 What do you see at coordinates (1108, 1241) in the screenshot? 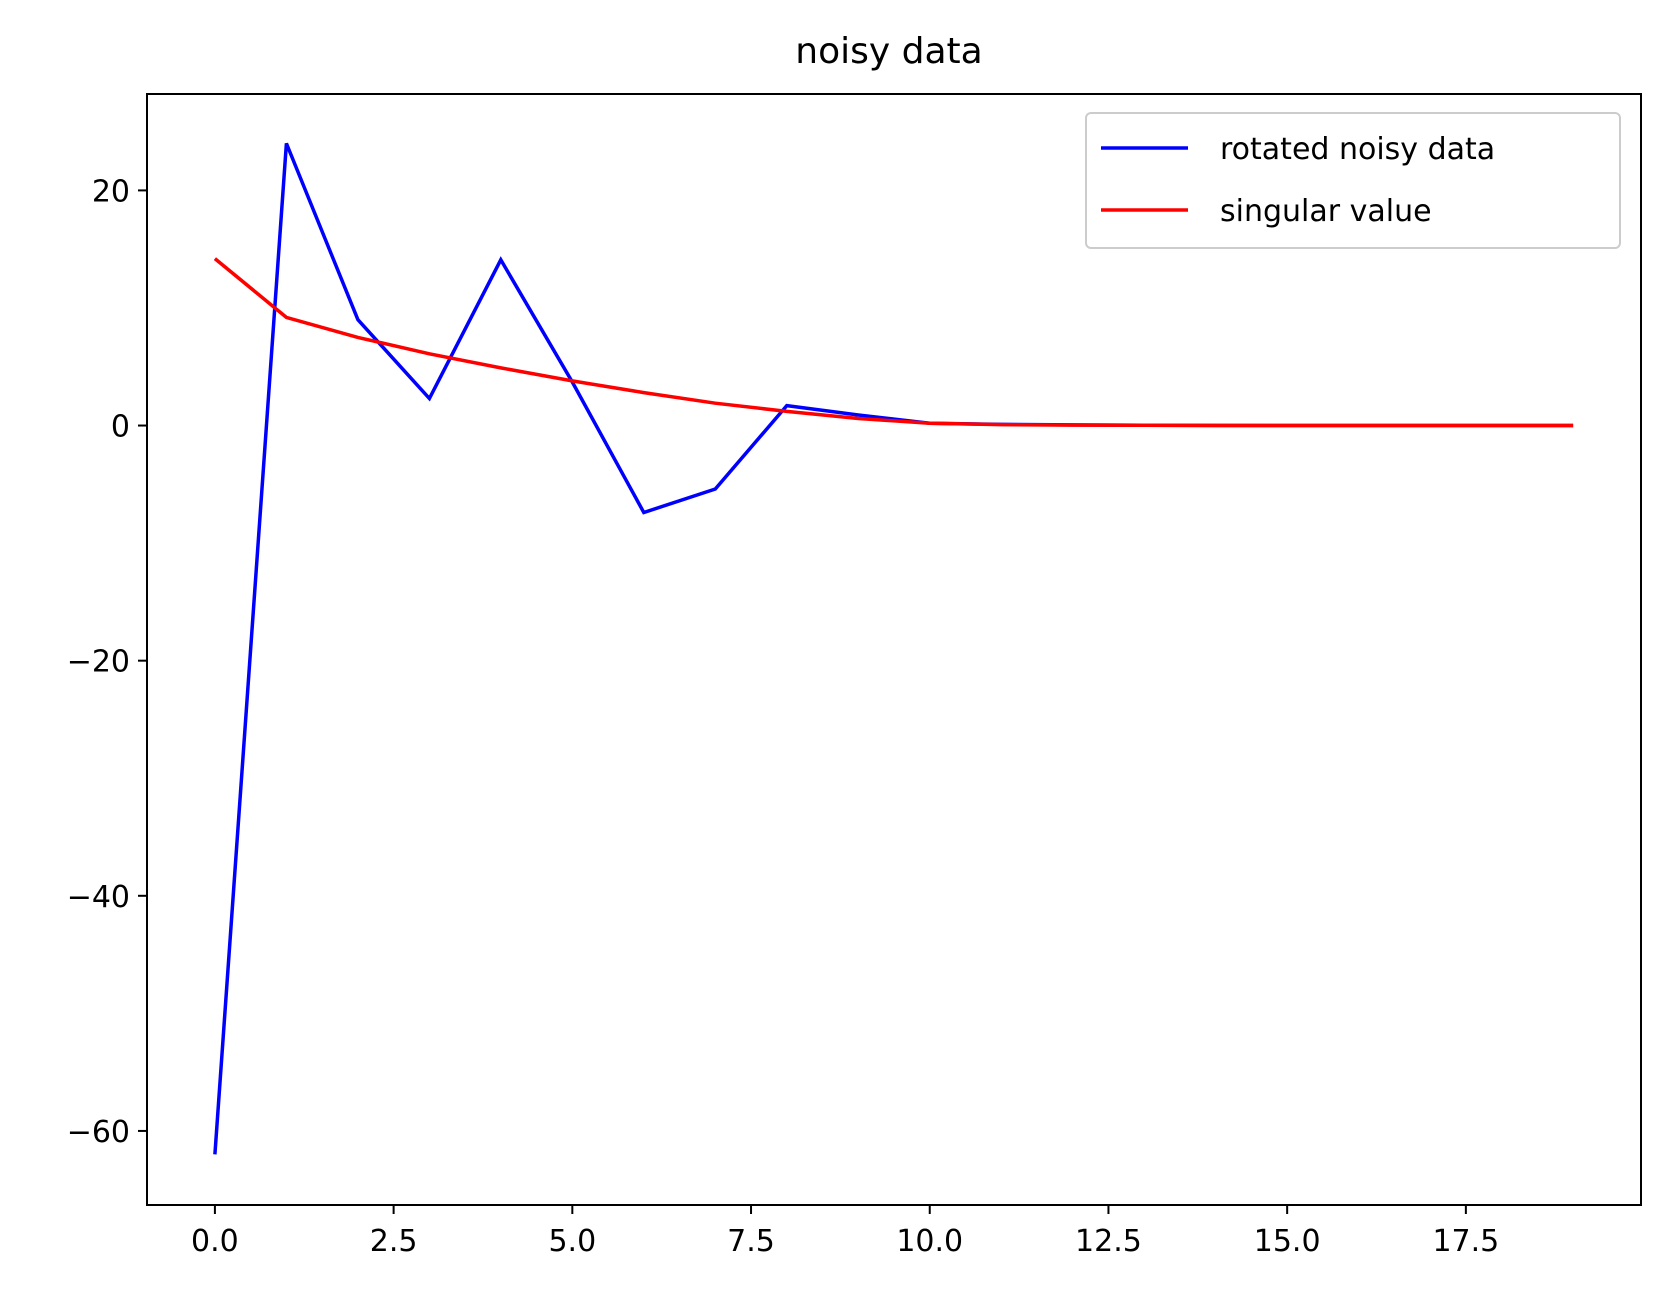
I see `x-tick-label: 12.5` at bounding box center [1108, 1241].